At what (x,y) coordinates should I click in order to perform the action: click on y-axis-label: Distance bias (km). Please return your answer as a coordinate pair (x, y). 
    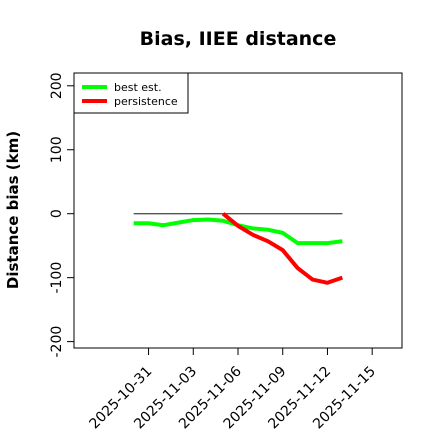
    Looking at the image, I should click on (13, 210).